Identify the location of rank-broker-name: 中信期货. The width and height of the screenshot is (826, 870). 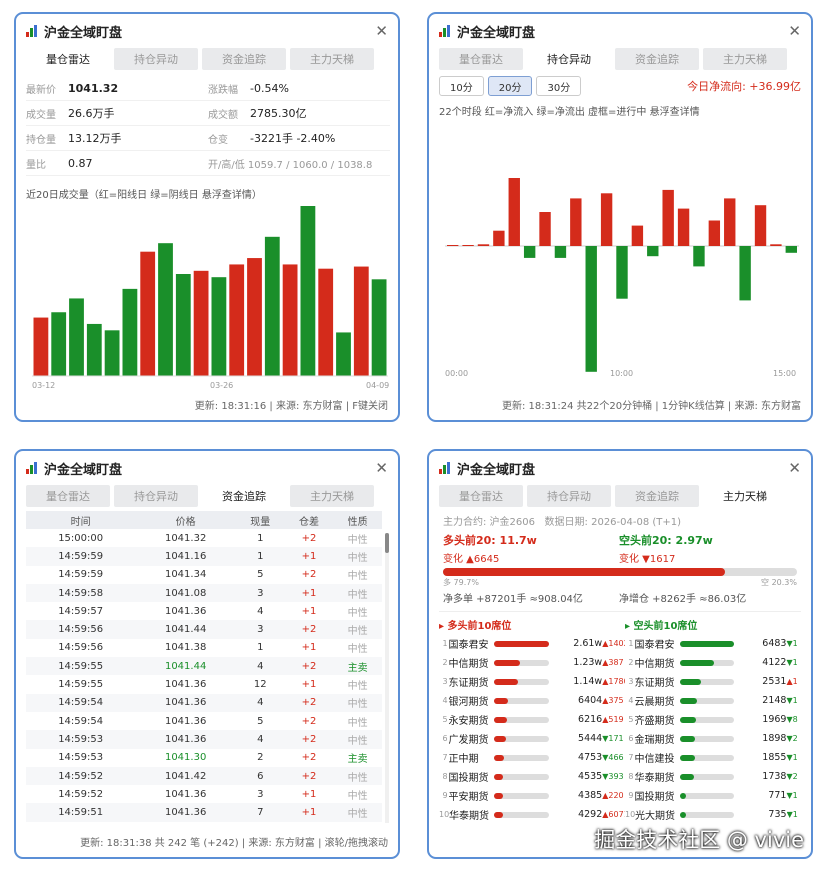
(654, 664).